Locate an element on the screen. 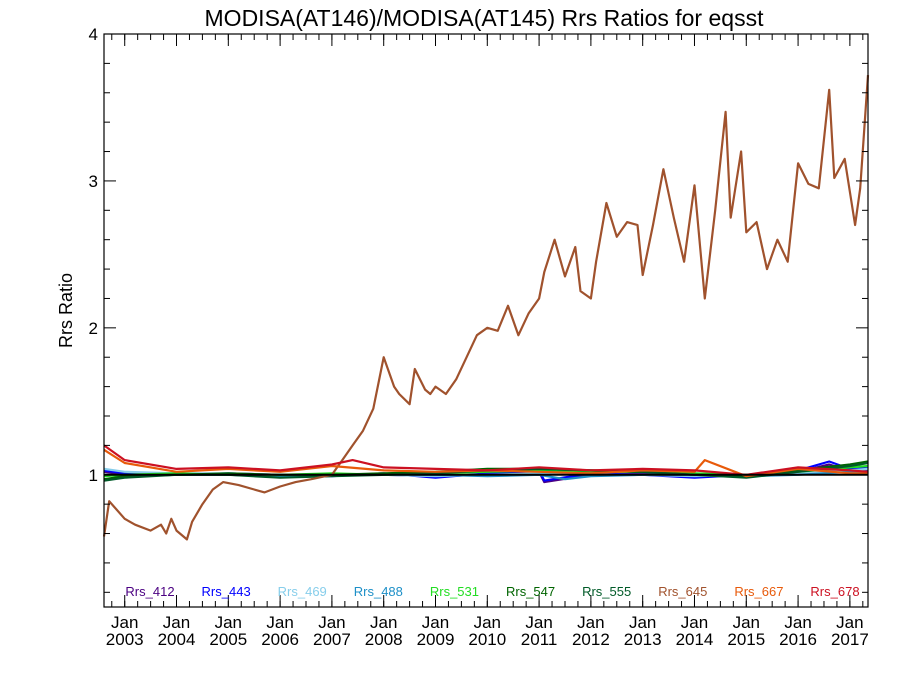 The width and height of the screenshot is (900, 675). x-tick-year-label: 2016 is located at coordinates (798, 639).